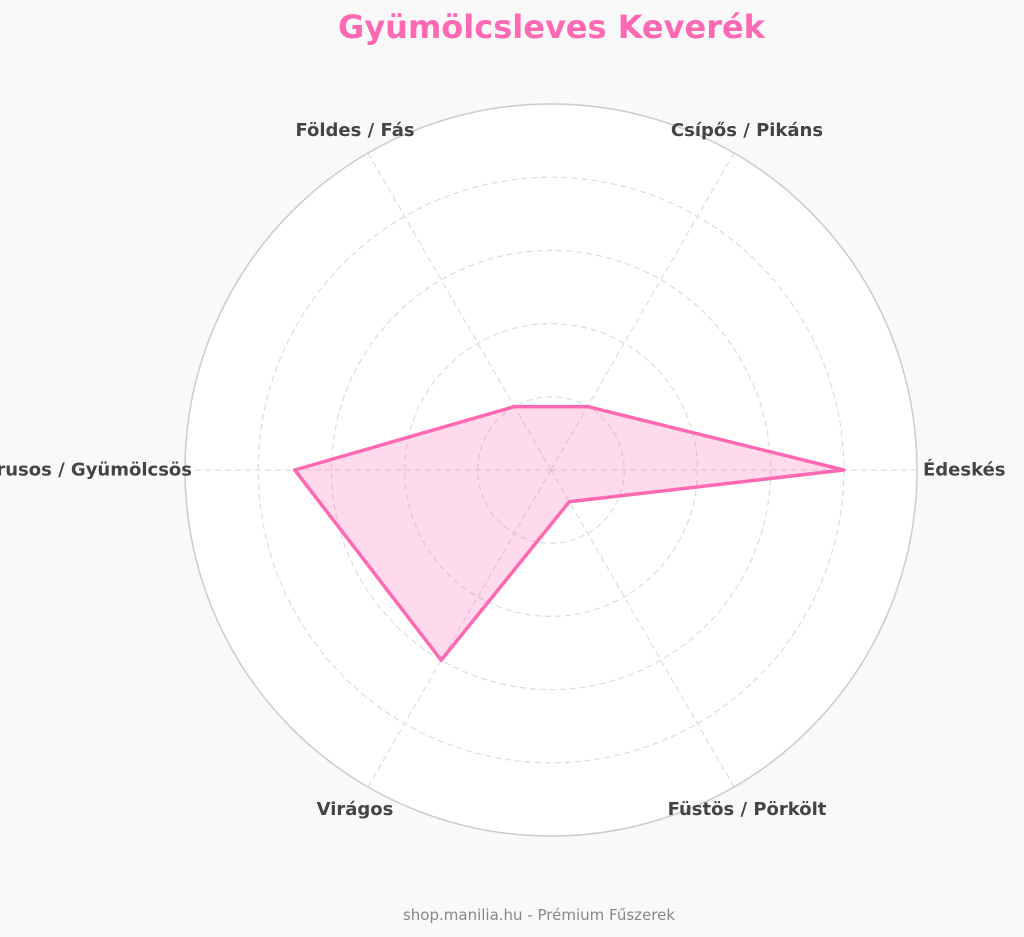  I want to click on axis-label: Virágos, so click(355, 809).